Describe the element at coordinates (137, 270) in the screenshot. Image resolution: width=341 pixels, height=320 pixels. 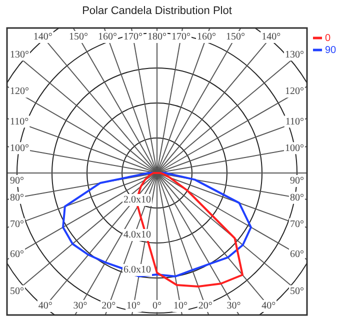
I see `y-tick-label: 6.0x10` at that location.